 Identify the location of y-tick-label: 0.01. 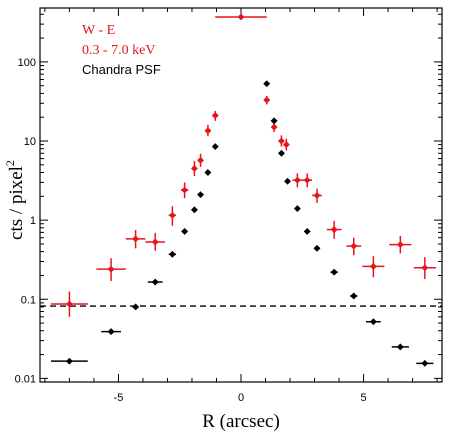
(25, 379).